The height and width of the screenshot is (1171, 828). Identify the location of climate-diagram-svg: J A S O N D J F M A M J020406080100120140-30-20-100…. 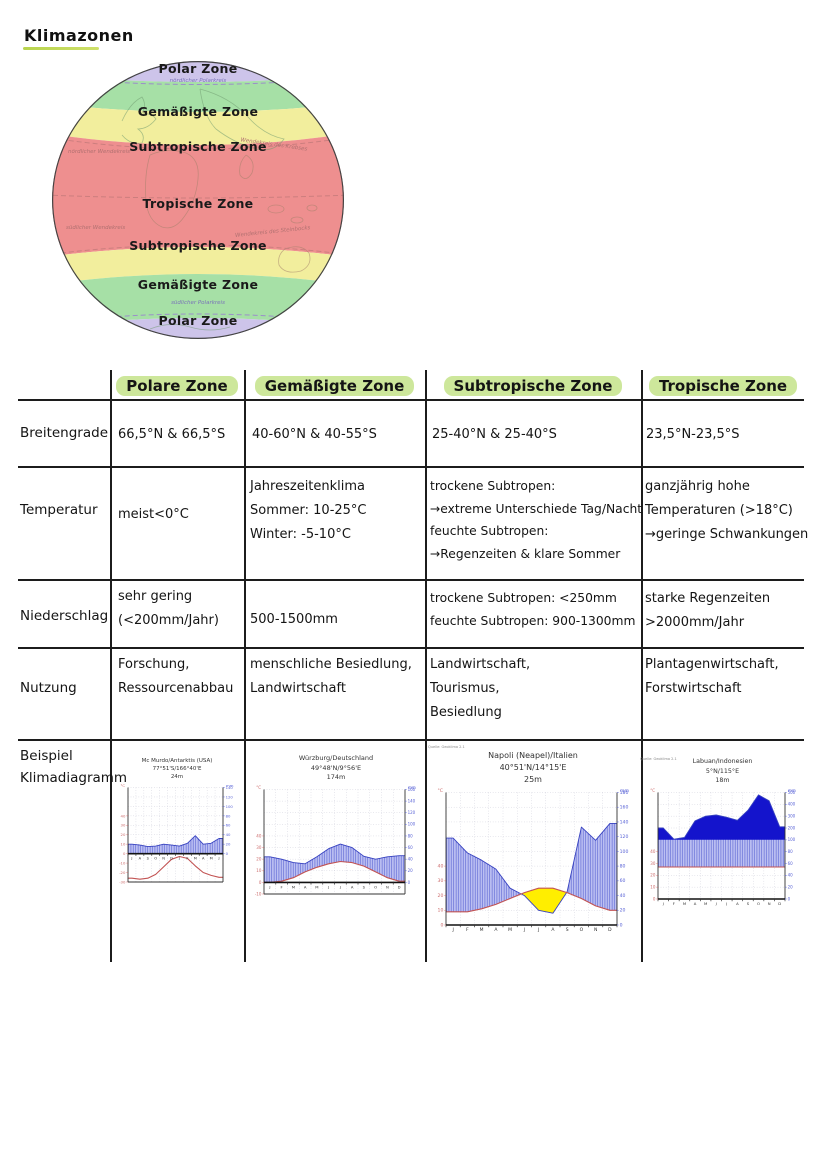
(176, 833).